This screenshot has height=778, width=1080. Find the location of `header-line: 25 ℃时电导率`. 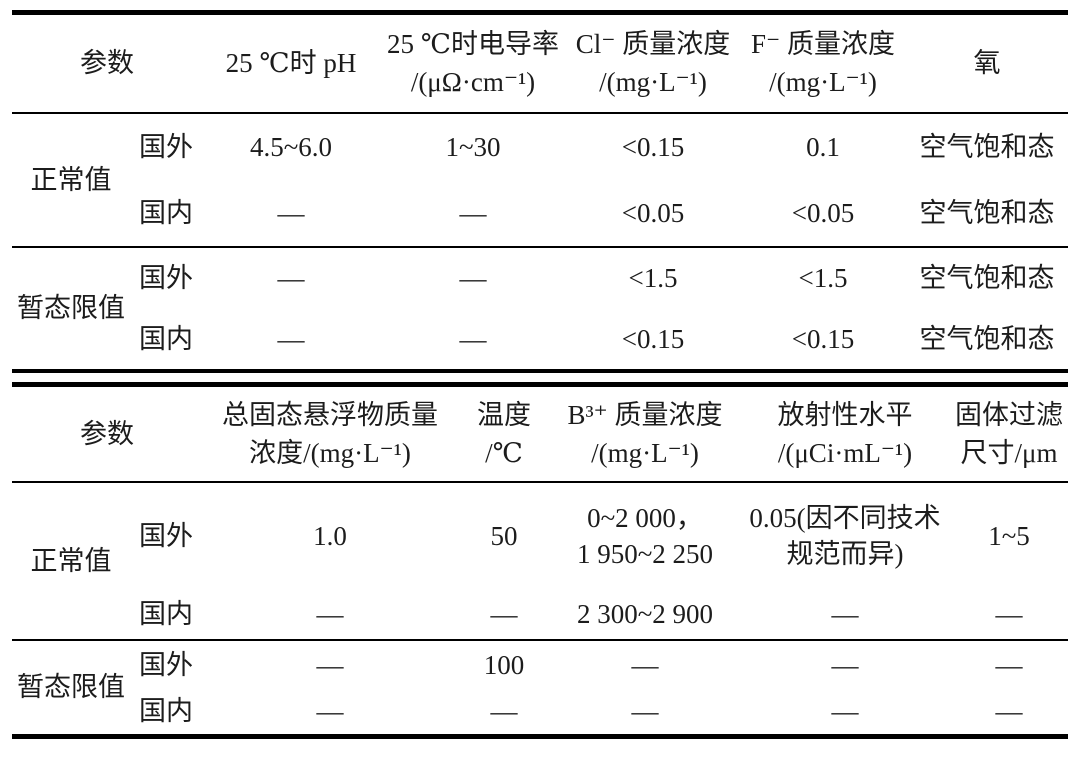

header-line: 25 ℃时电导率 is located at coordinates (473, 44).